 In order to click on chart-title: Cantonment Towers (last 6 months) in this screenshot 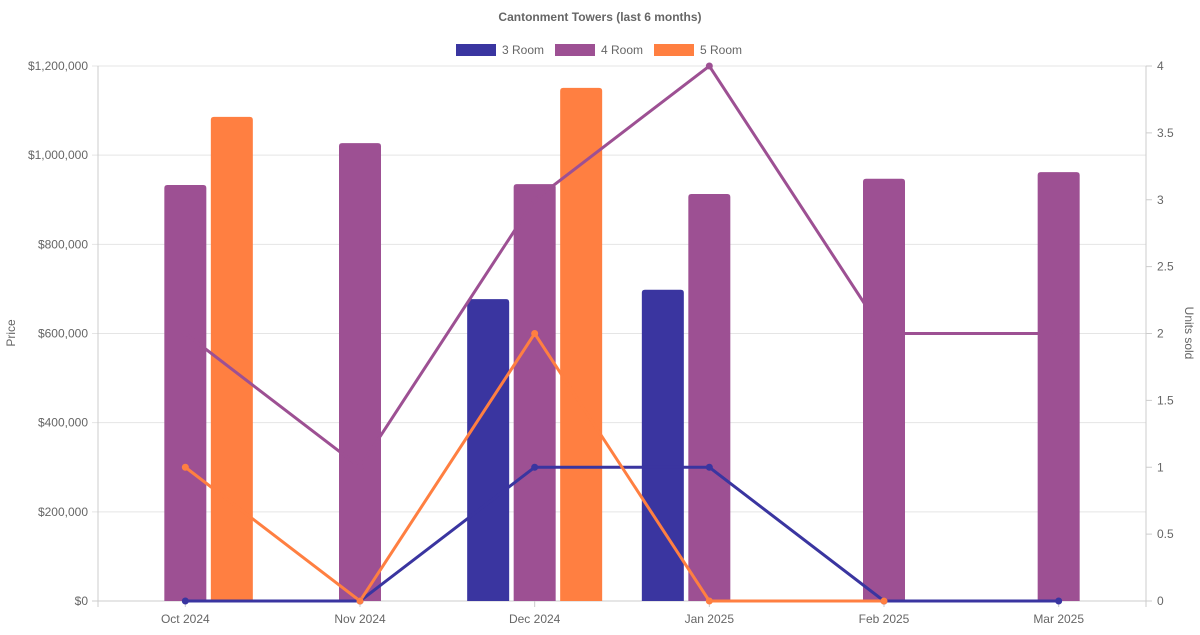, I will do `click(599, 17)`.